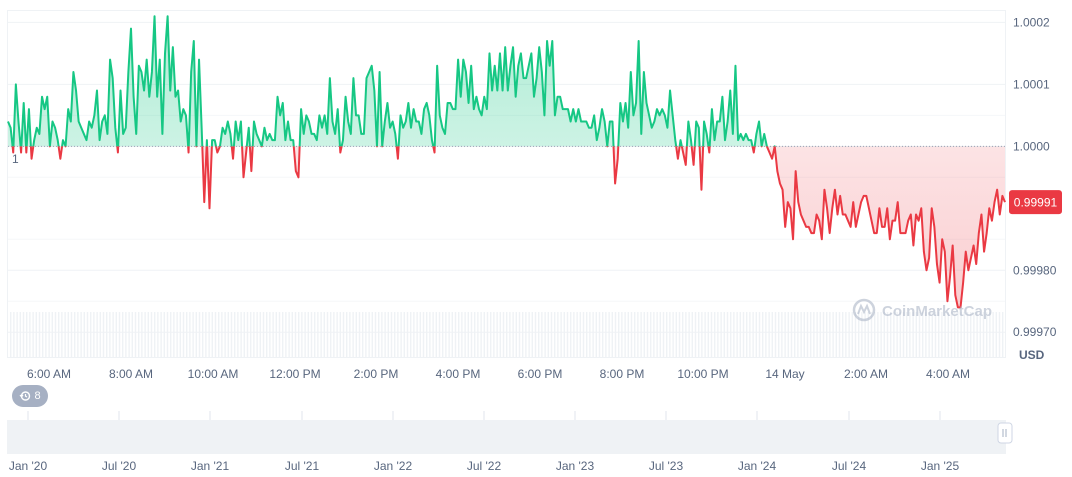 The width and height of the screenshot is (1072, 477). What do you see at coordinates (30, 396) in the screenshot?
I see `history-badge: 8` at bounding box center [30, 396].